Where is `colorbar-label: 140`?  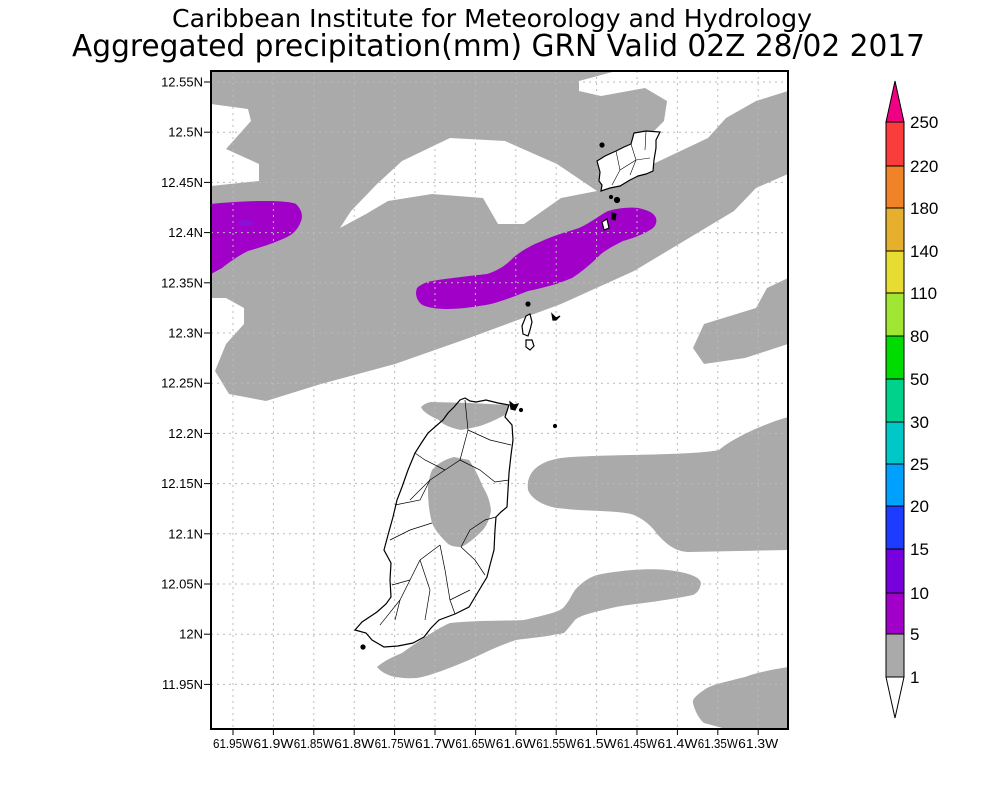 colorbar-label: 140 is located at coordinates (924, 251).